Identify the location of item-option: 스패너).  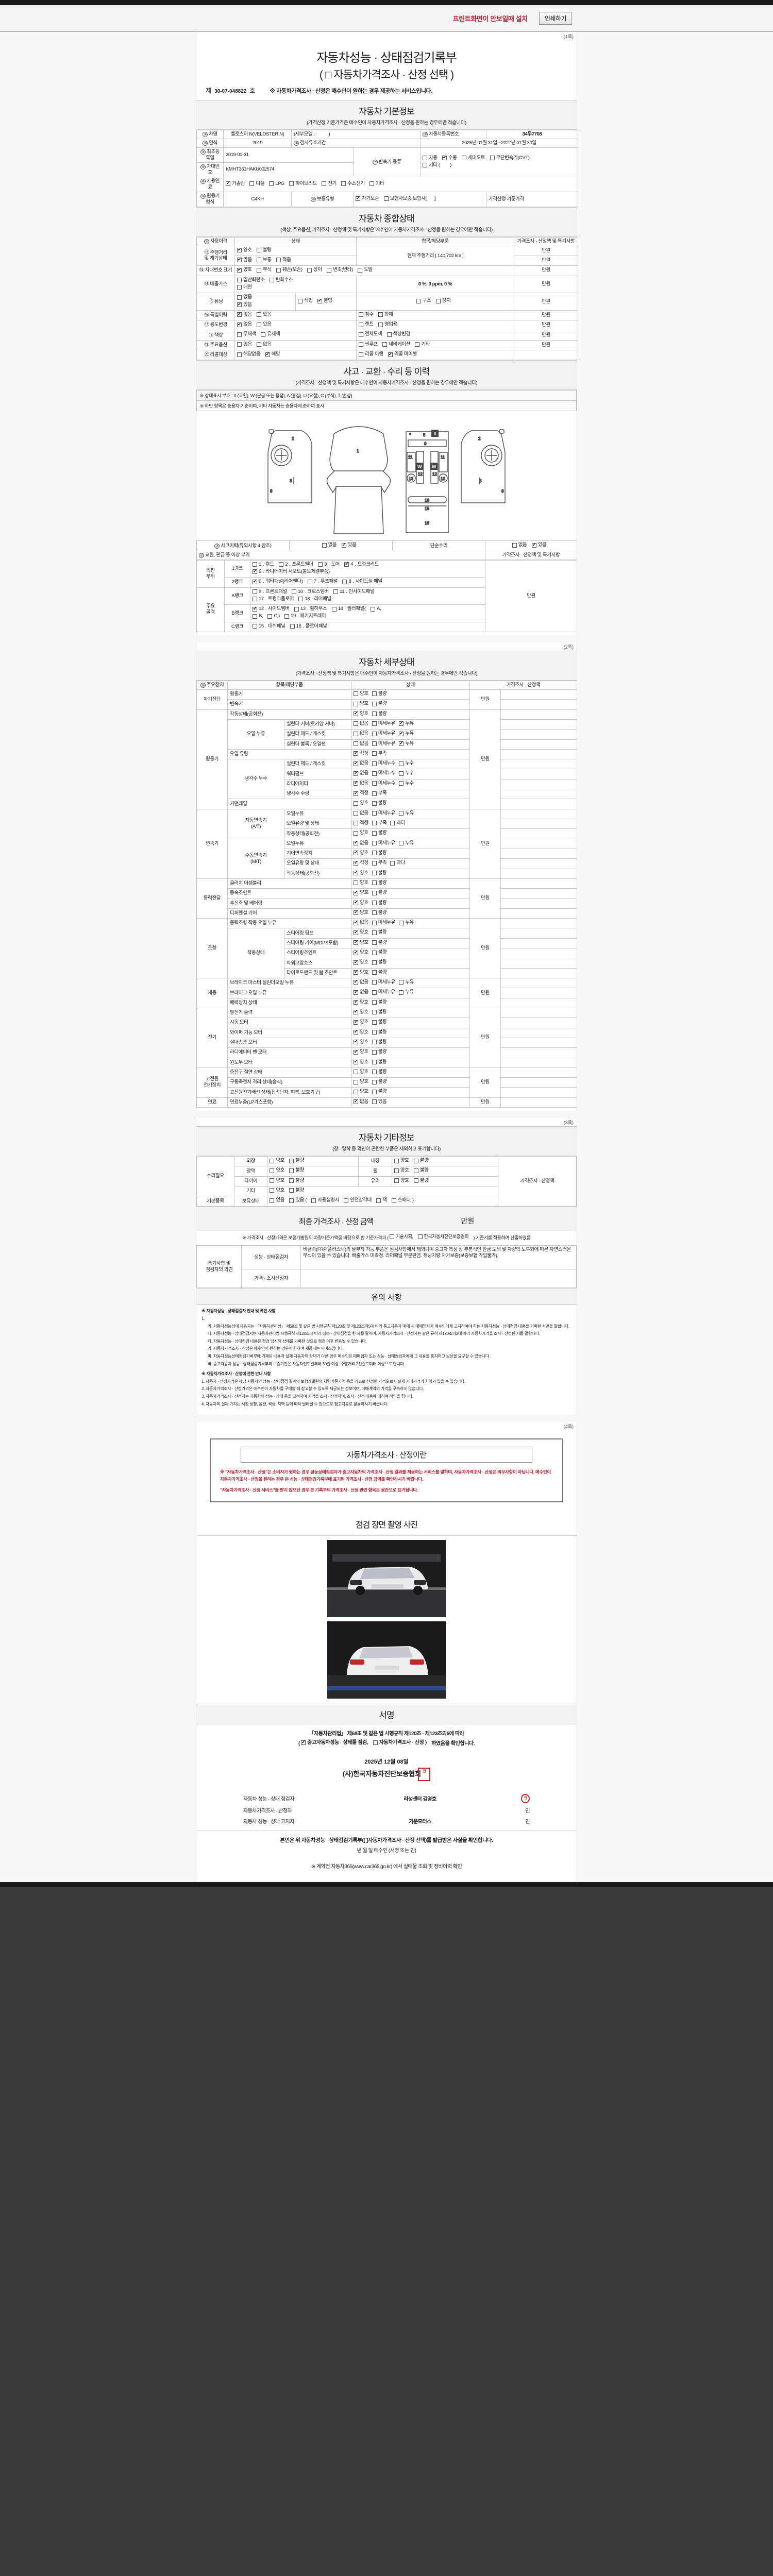
(402, 1200).